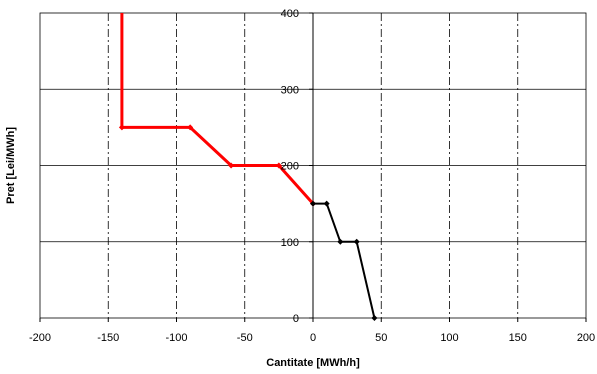 Image resolution: width=597 pixels, height=374 pixels. Describe the element at coordinates (518, 338) in the screenshot. I see `x-tick-label: 150` at that location.